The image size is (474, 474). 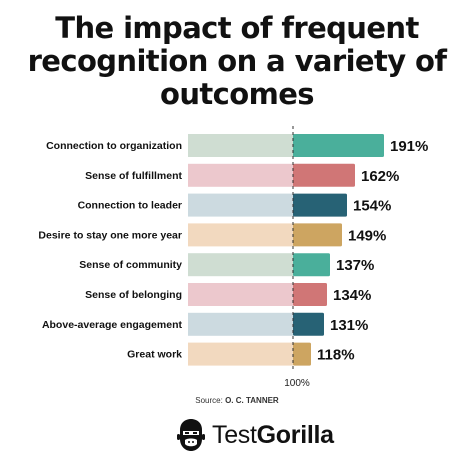 What do you see at coordinates (295, 434) in the screenshot?
I see `brand-suffix: Gorilla` at bounding box center [295, 434].